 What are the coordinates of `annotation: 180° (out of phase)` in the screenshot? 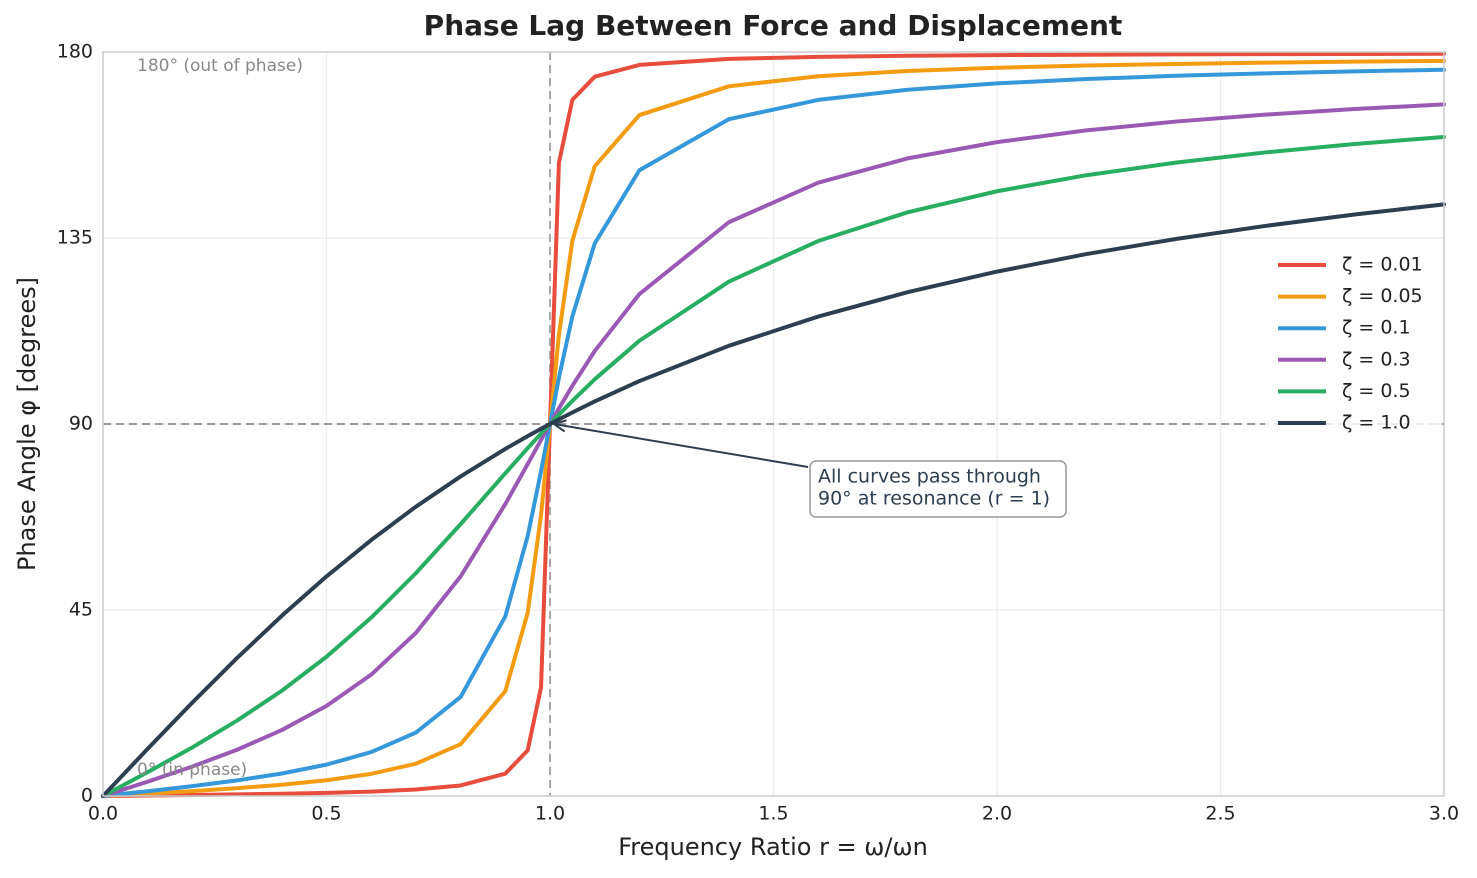 It's located at (220, 66).